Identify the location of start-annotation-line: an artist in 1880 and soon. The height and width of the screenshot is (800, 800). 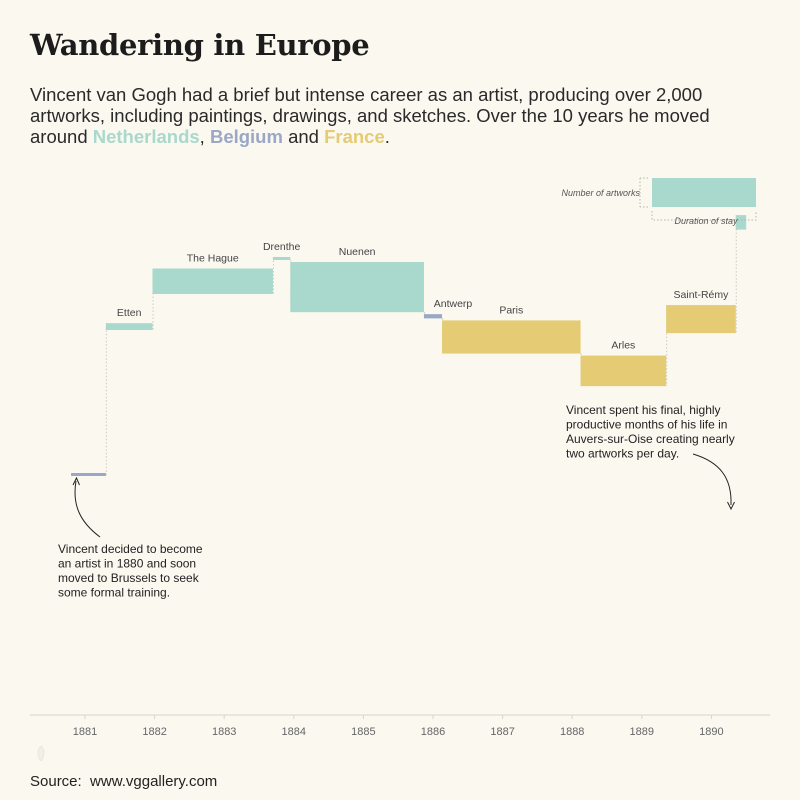
(127, 564).